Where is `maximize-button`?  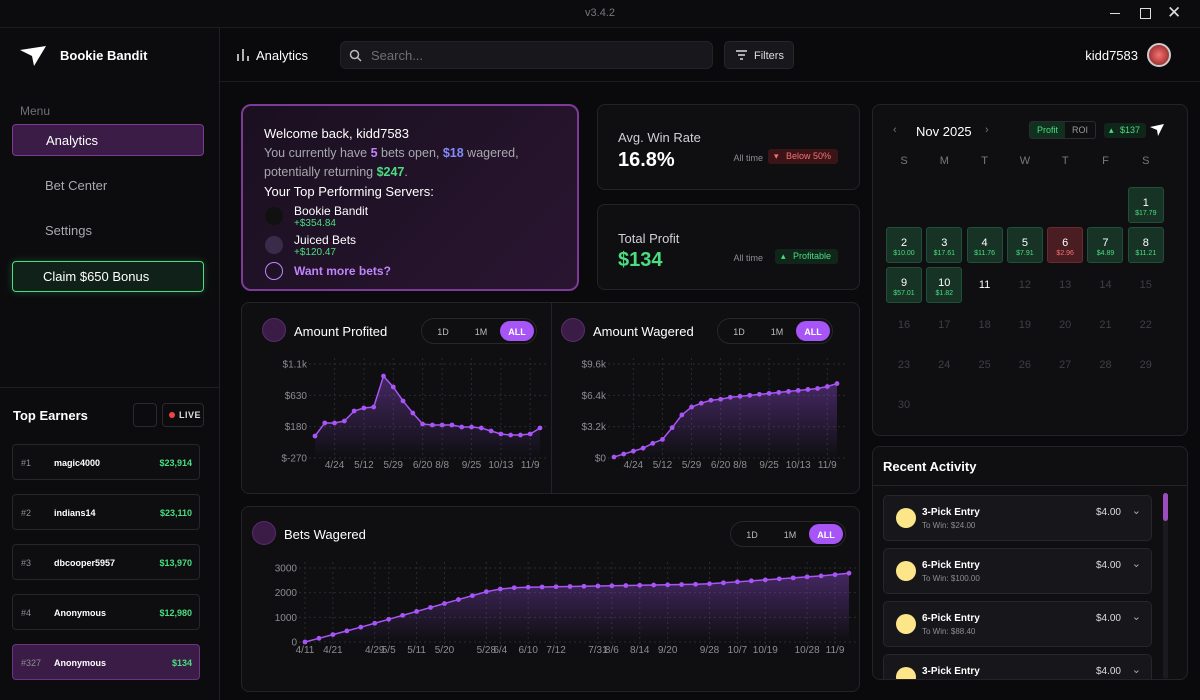 maximize-button is located at coordinates (1145, 13).